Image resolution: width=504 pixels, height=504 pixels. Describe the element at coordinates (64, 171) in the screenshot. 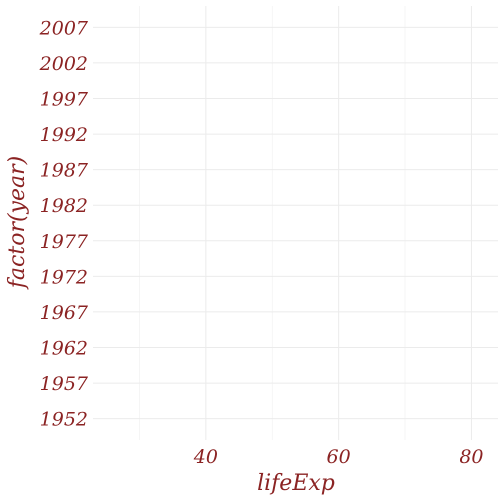

I see `y-tick-label: 1987` at that location.